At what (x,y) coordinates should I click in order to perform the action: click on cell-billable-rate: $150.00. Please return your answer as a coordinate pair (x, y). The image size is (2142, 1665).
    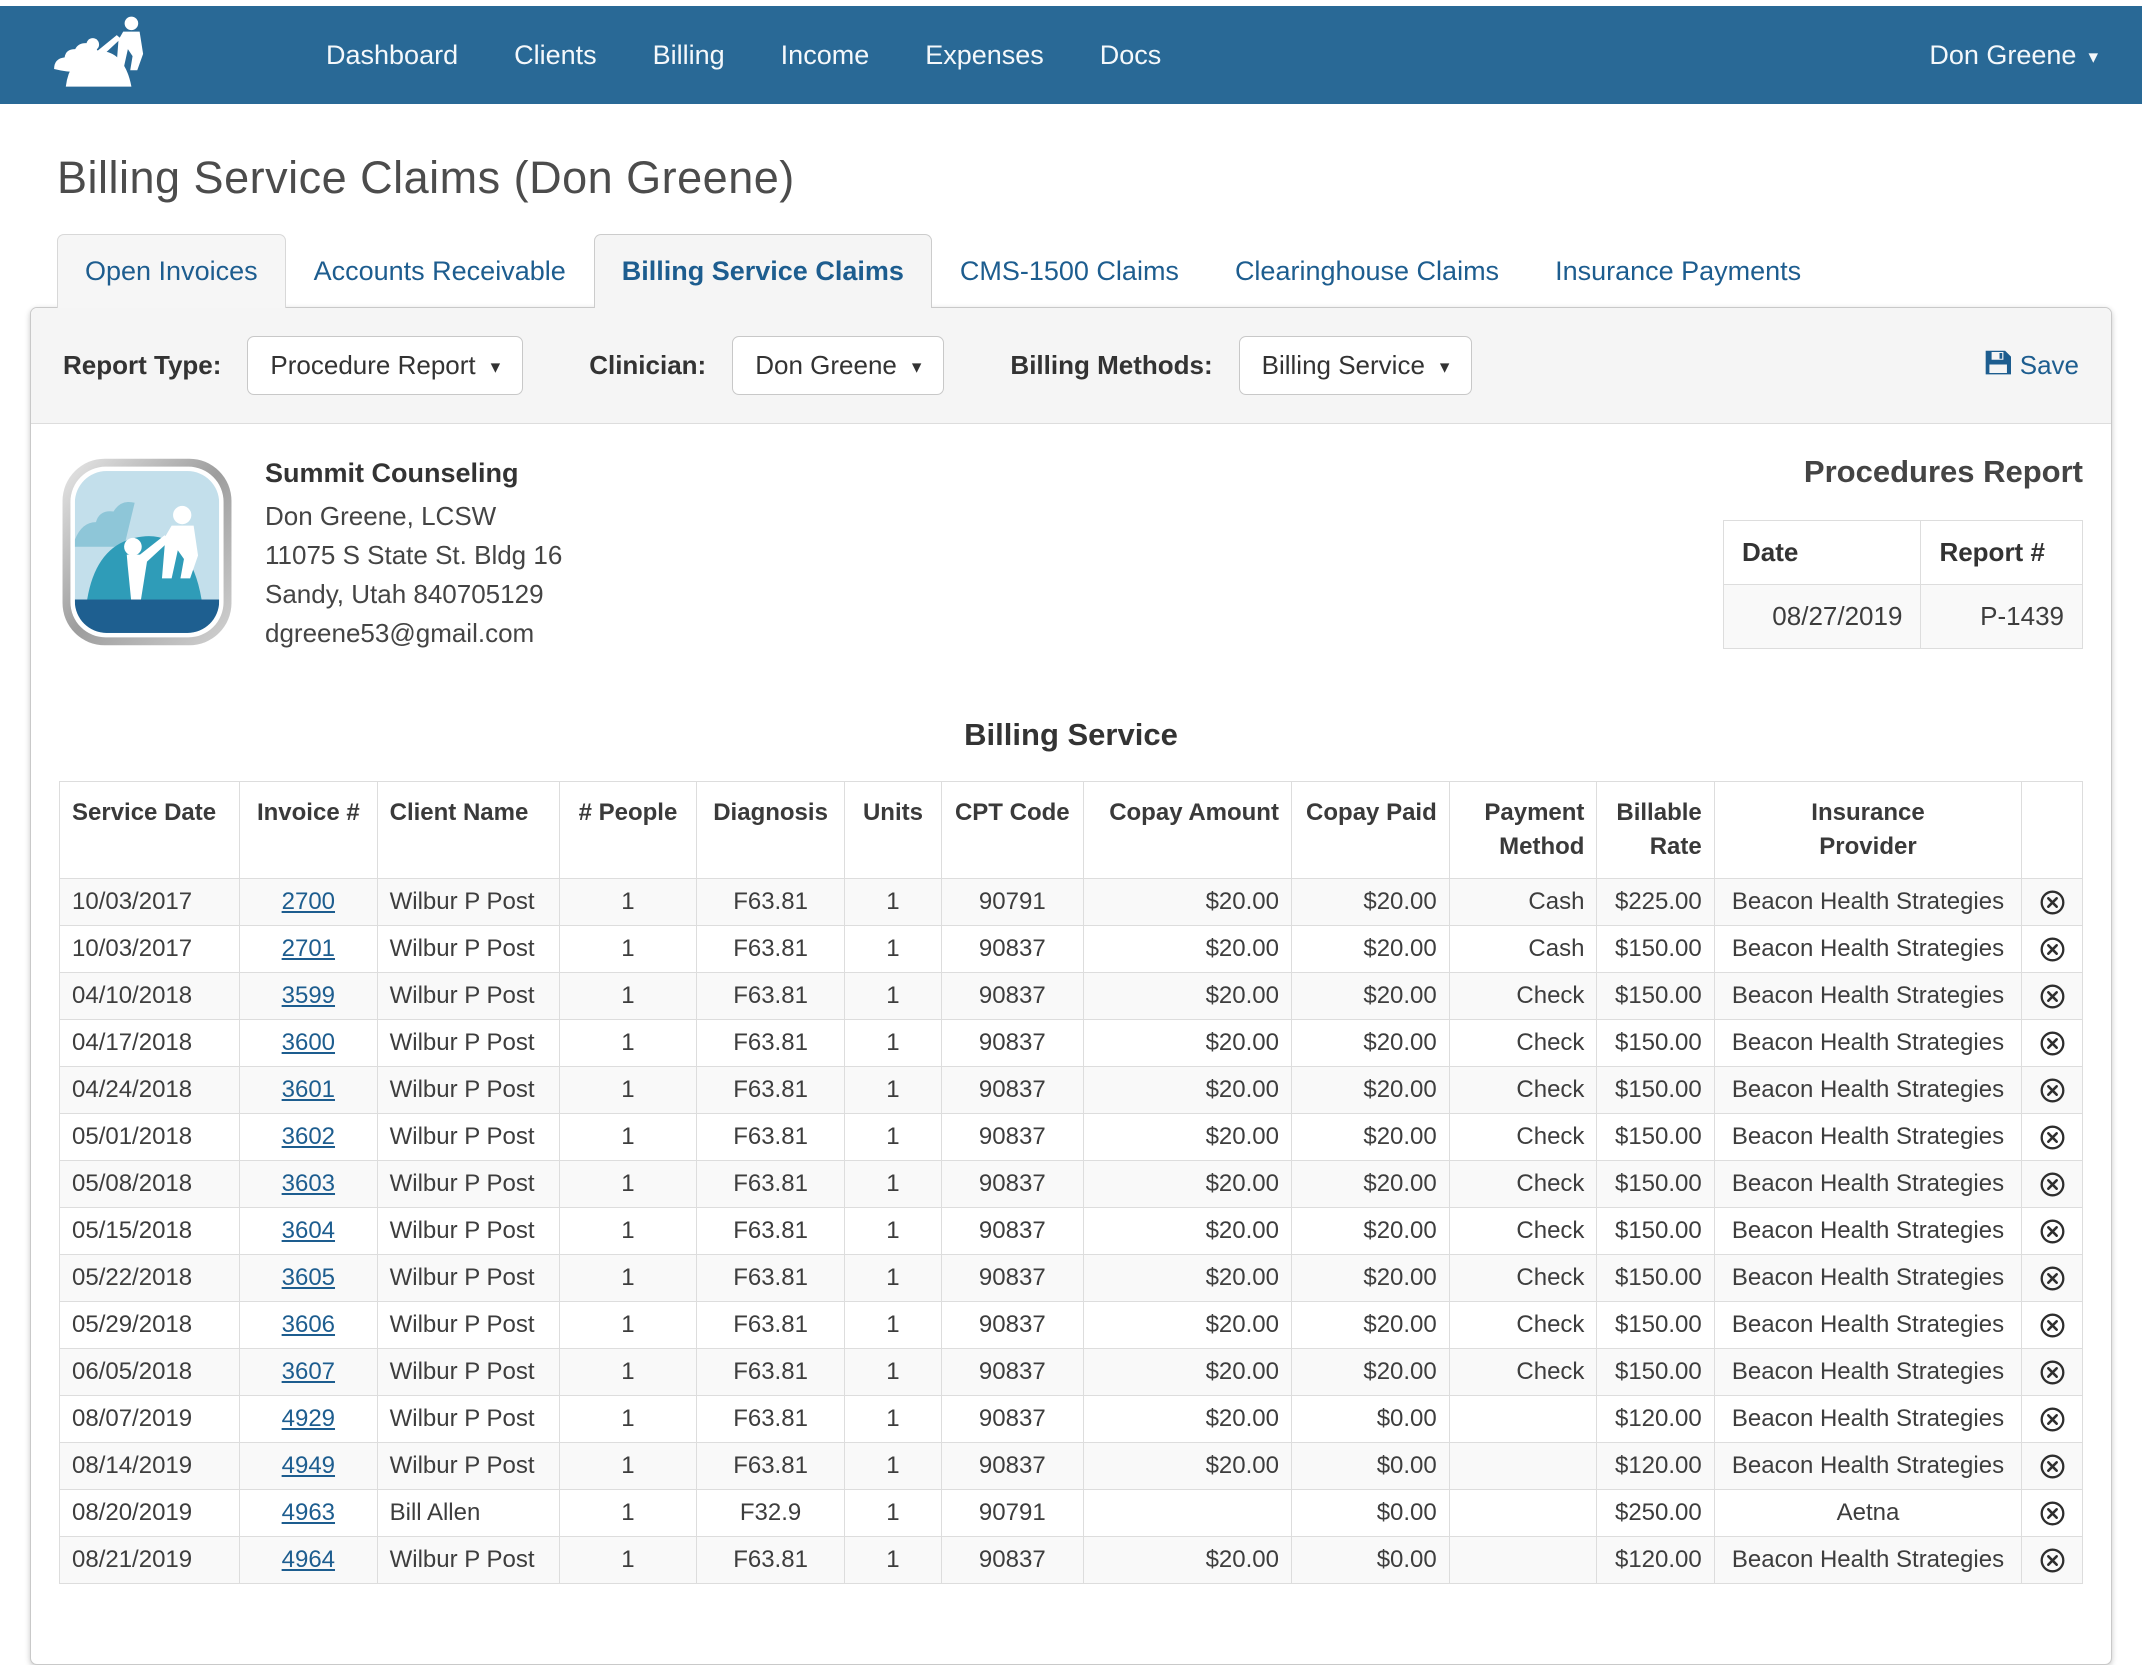
    Looking at the image, I should click on (1655, 1043).